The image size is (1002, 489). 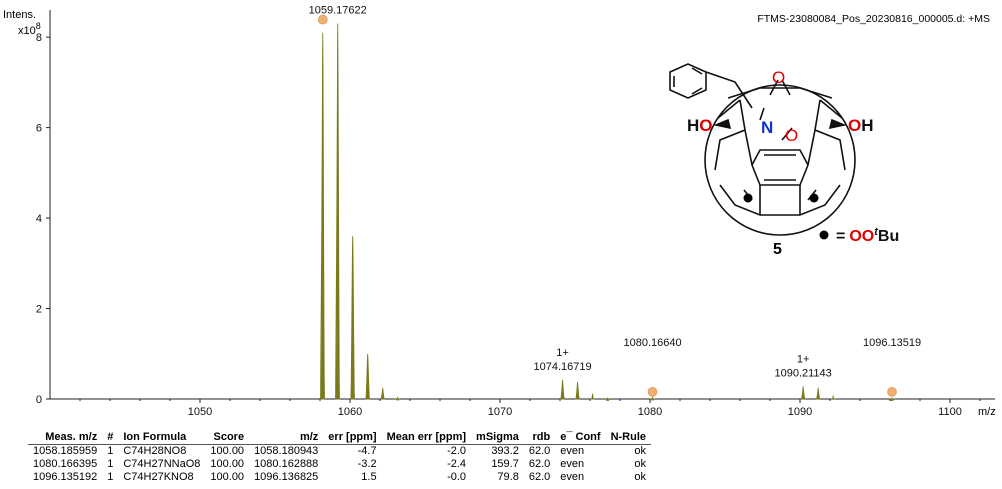 What do you see at coordinates (814, 198) in the screenshot?
I see `ootbu-dot-right` at bounding box center [814, 198].